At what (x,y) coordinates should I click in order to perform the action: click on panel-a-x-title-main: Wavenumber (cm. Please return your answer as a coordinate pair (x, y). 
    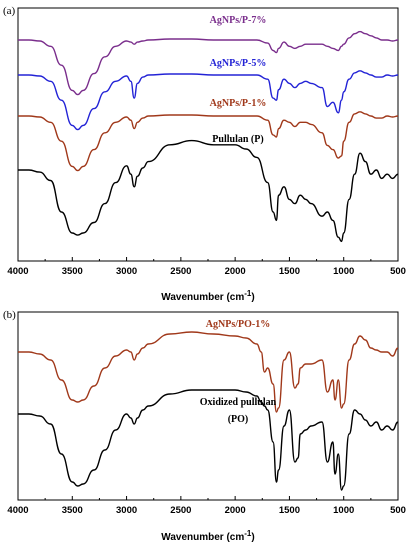
    Looking at the image, I should click on (202, 297).